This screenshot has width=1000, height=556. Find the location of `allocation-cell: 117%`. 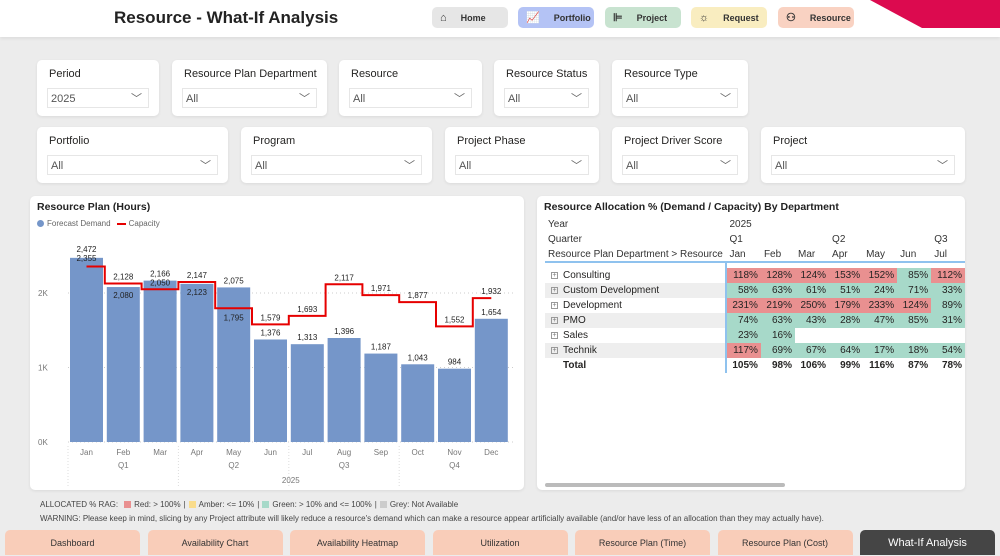

allocation-cell: 117% is located at coordinates (743, 350).